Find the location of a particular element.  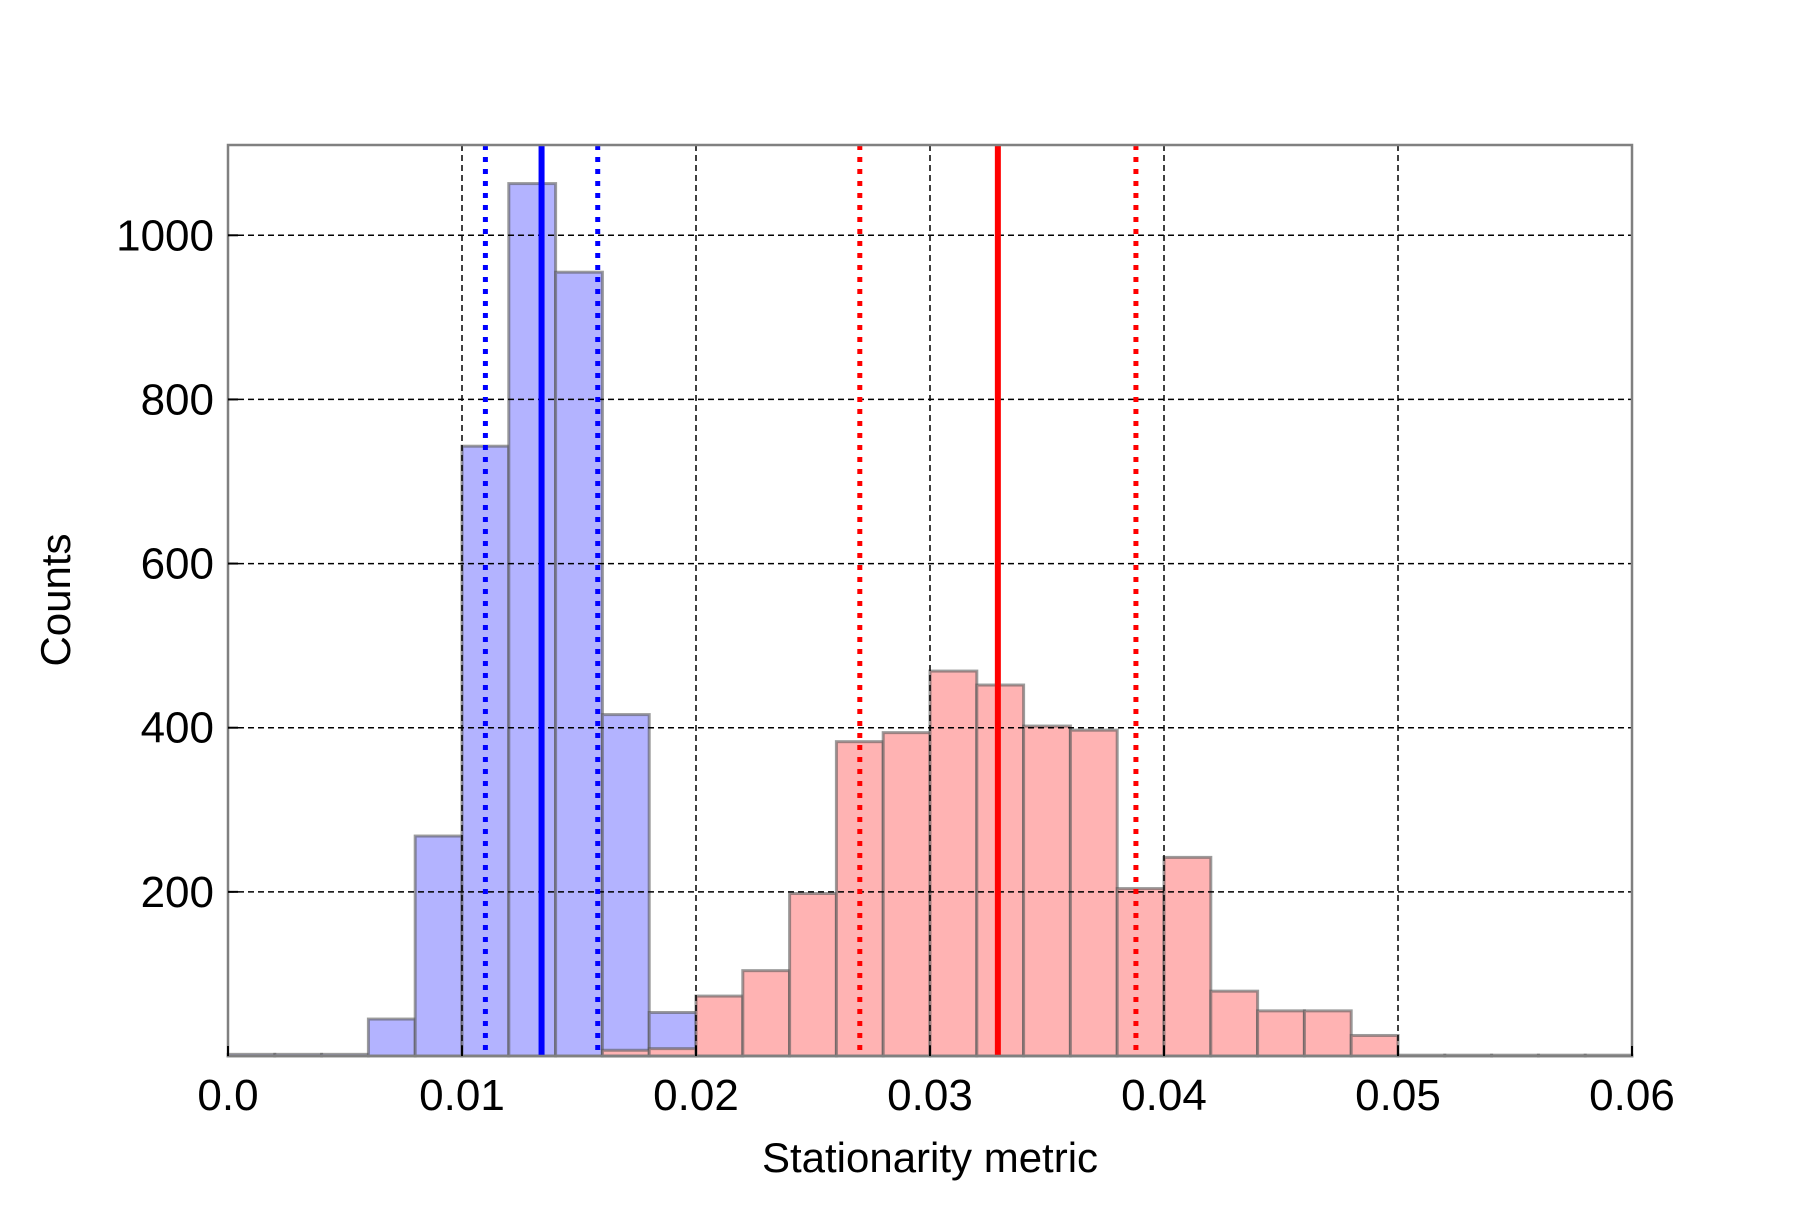

y-tick-label: 400 is located at coordinates (177, 728).